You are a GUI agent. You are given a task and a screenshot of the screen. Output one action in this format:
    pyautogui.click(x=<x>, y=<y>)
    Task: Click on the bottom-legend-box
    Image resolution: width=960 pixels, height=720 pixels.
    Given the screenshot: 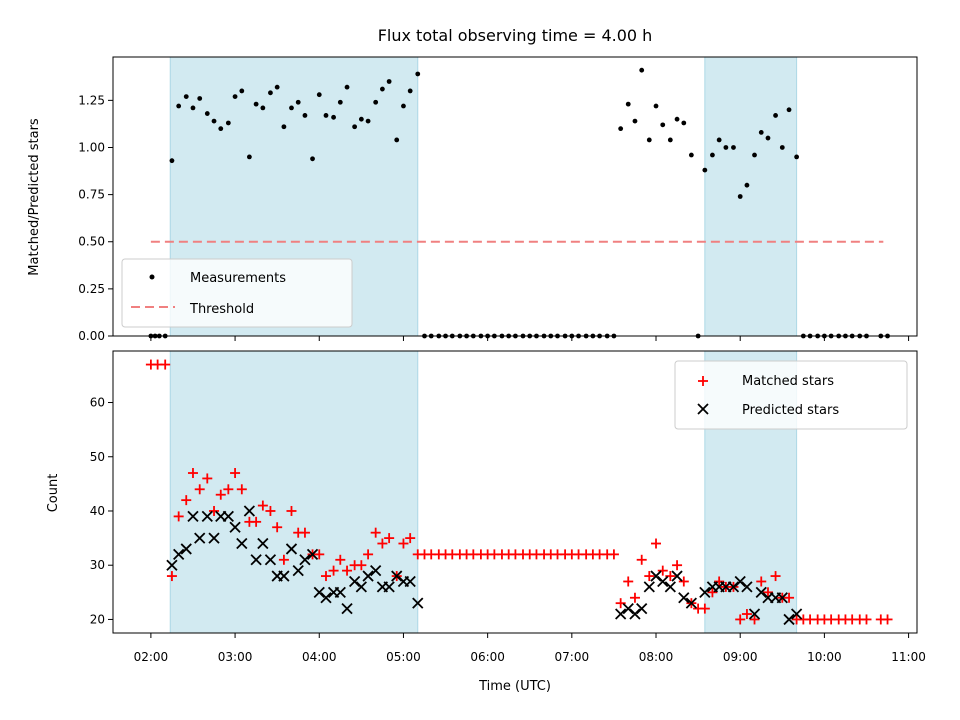 What is the action you would take?
    pyautogui.click(x=791, y=395)
    